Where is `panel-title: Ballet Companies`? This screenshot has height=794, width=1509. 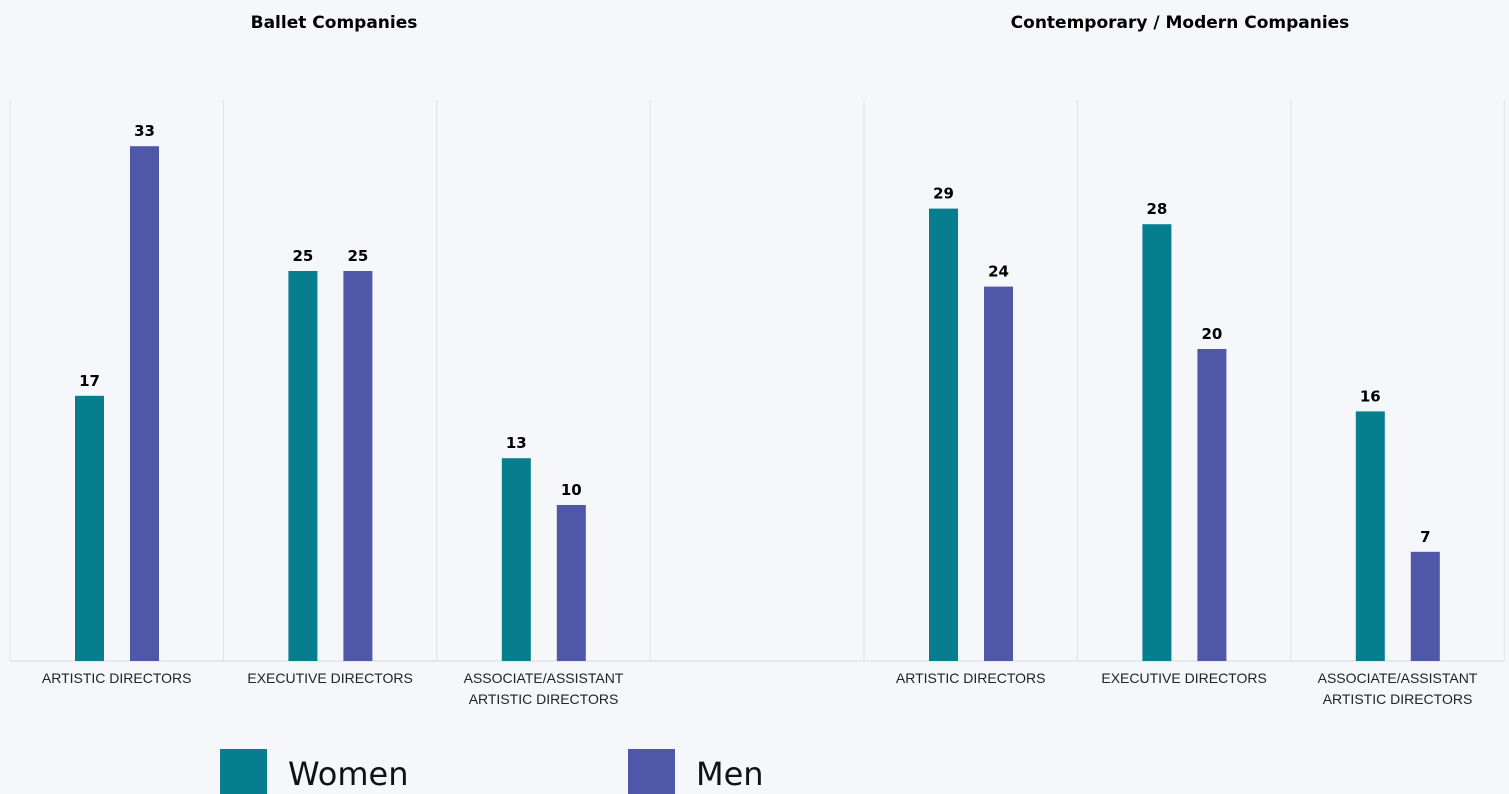 panel-title: Ballet Companies is located at coordinates (334, 23).